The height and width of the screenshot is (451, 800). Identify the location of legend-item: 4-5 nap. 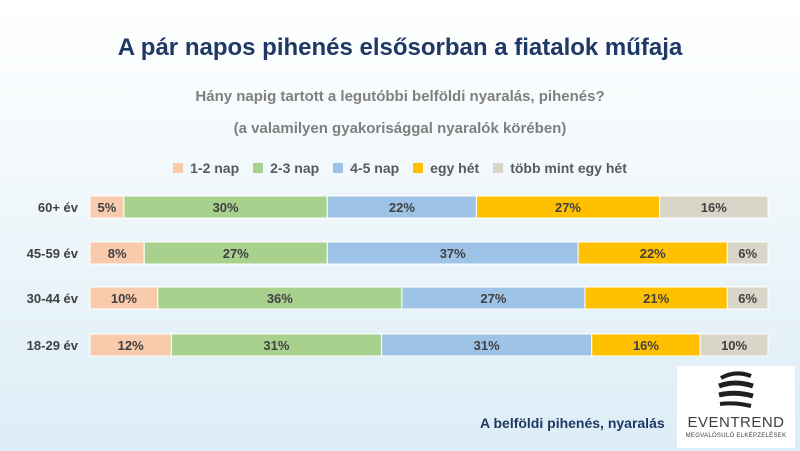
(366, 168).